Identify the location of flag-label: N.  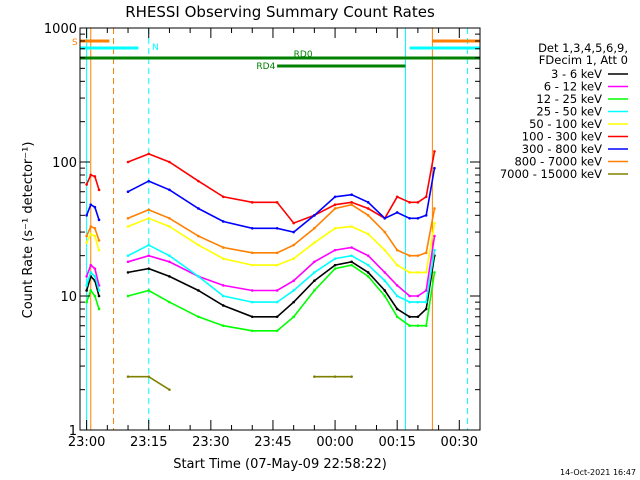
(155, 48).